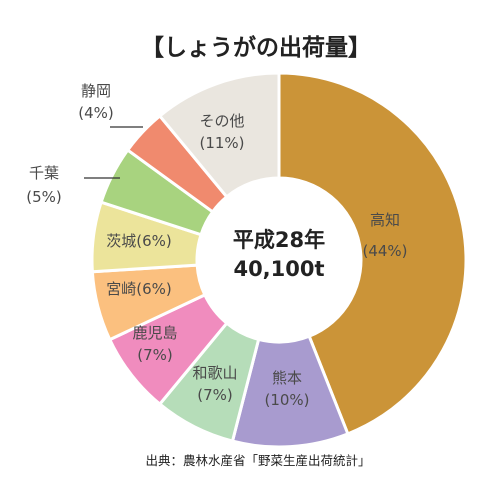 The width and height of the screenshot is (500, 483). Describe the element at coordinates (256, 47) in the screenshot. I see `chart-title: 【しょうがの出荷量】` at that location.